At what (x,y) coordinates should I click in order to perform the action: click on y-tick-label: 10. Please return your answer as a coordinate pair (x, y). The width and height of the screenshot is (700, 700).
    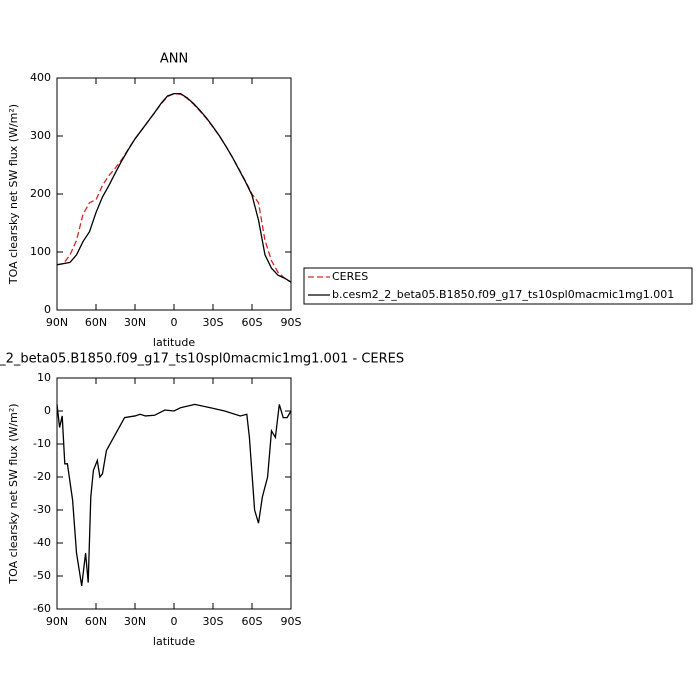
    Looking at the image, I should click on (44, 377).